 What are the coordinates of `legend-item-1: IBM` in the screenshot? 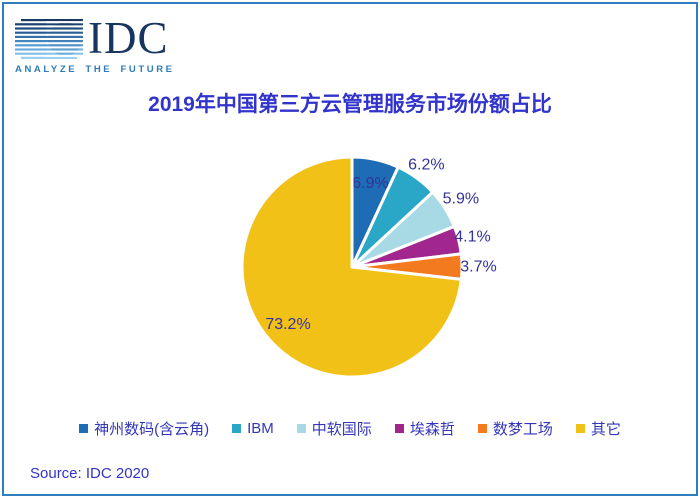 It's located at (253, 428).